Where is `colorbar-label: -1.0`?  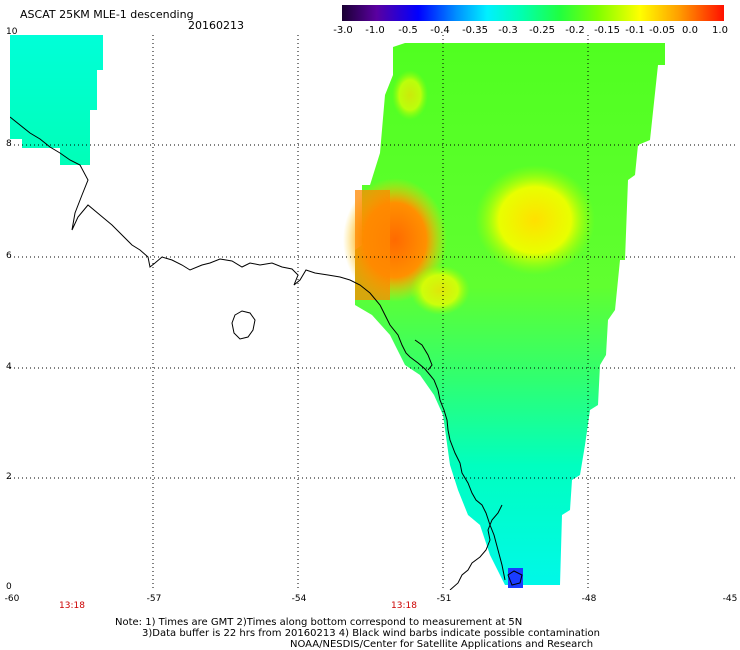 colorbar-label: -1.0 is located at coordinates (375, 30).